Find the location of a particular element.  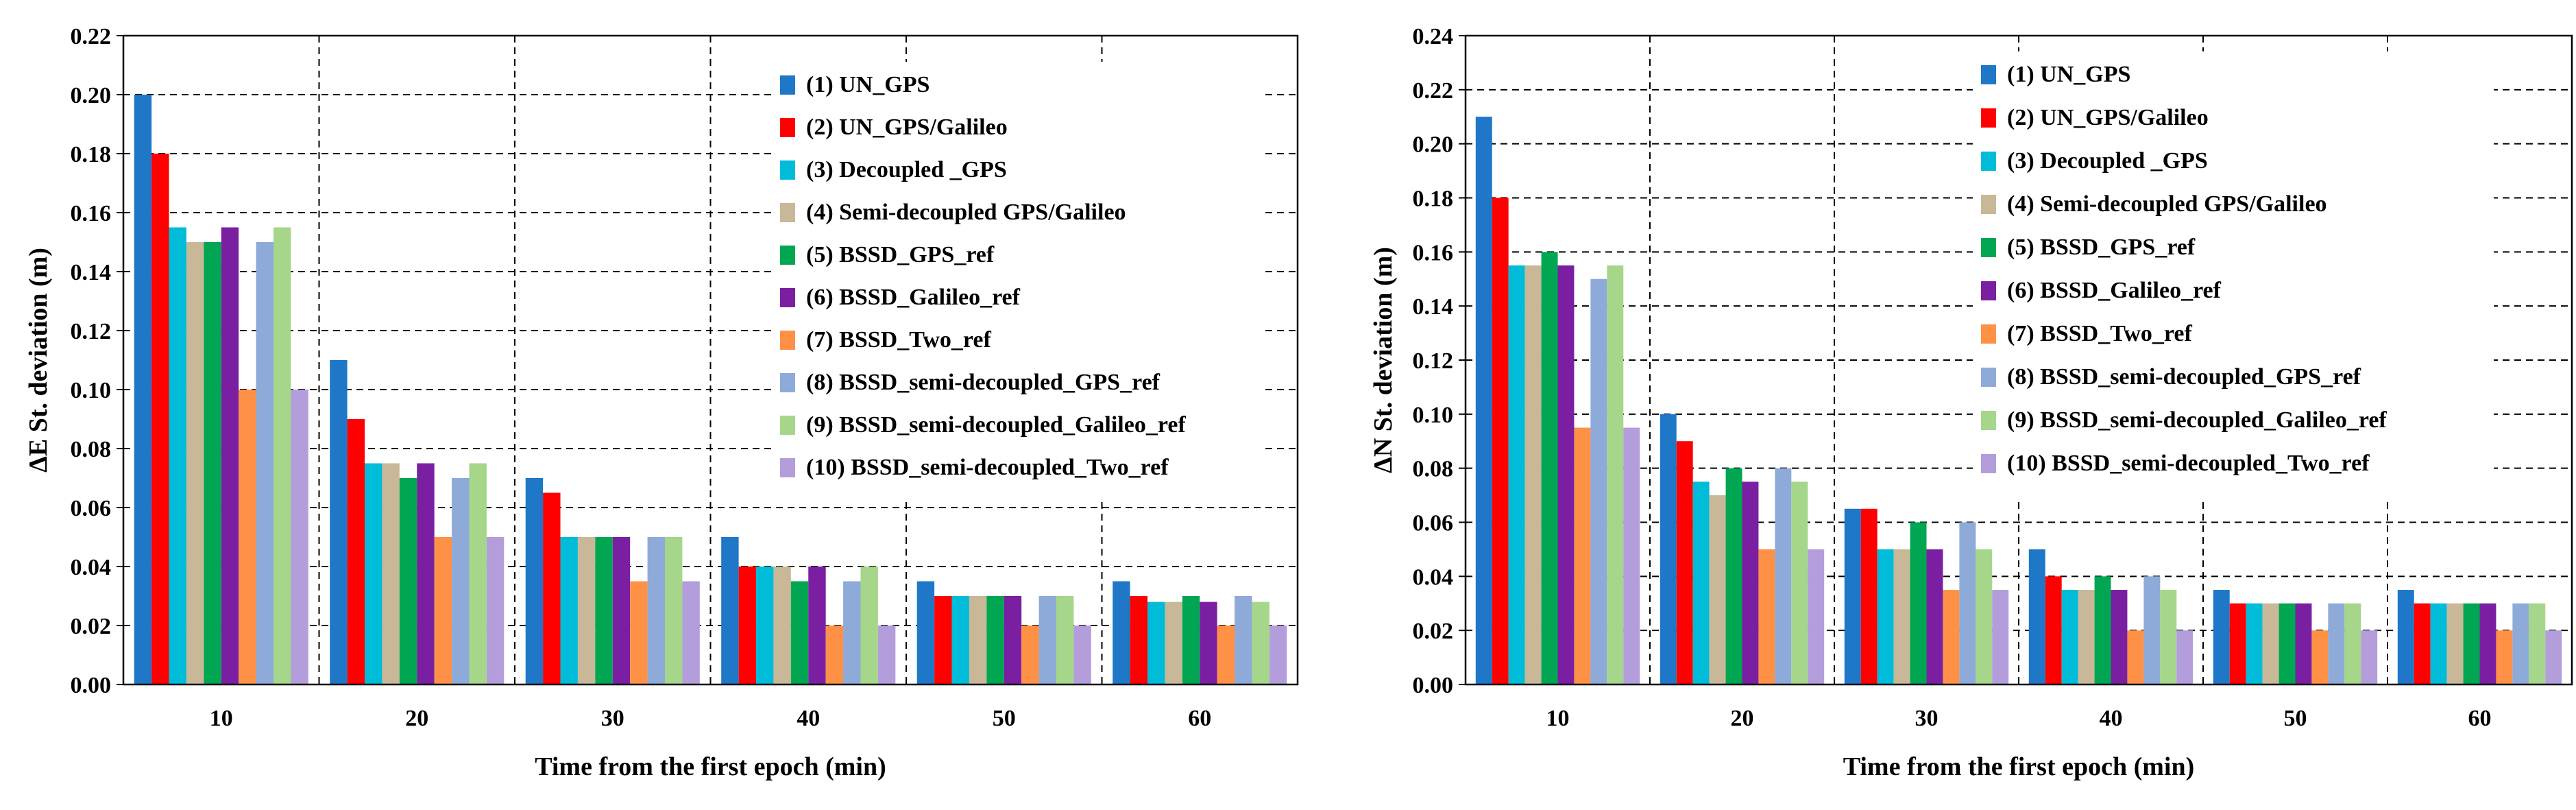

x-tick-label: 40 is located at coordinates (808, 718).